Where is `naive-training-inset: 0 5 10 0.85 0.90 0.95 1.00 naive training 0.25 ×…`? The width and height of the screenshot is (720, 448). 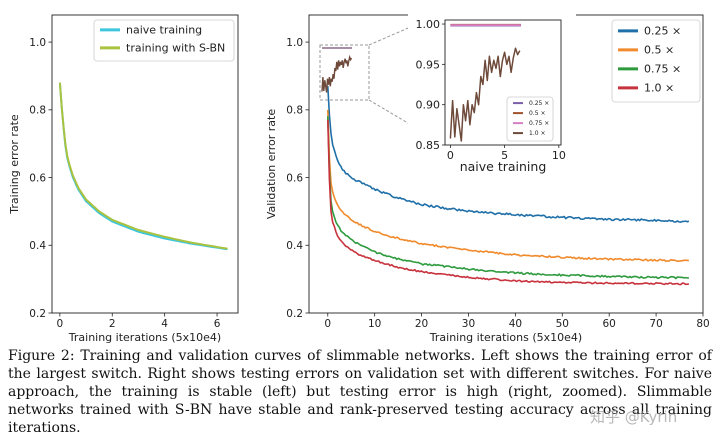
naive-training-inset: 0 5 10 0.85 0.90 0.95 1.00 naive training 0.25 ×… is located at coordinates (492, 91).